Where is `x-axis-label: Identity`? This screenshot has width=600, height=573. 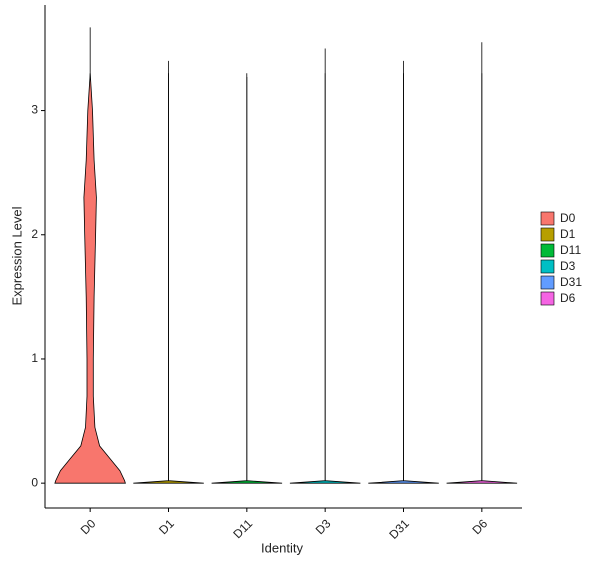
x-axis-label: Identity is located at coordinates (282, 547).